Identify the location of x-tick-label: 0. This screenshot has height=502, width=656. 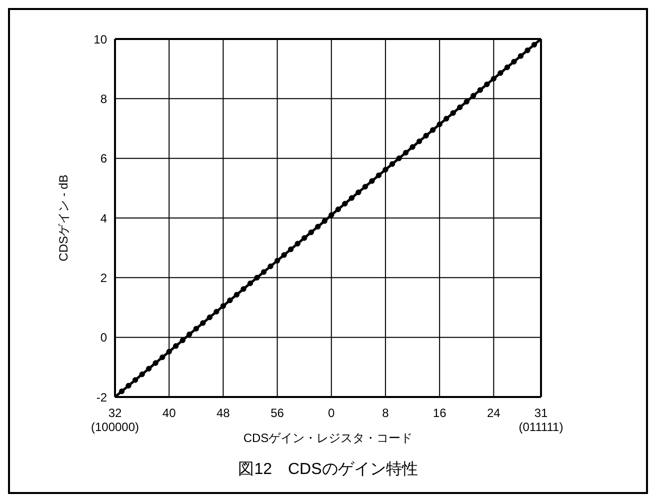
(332, 413).